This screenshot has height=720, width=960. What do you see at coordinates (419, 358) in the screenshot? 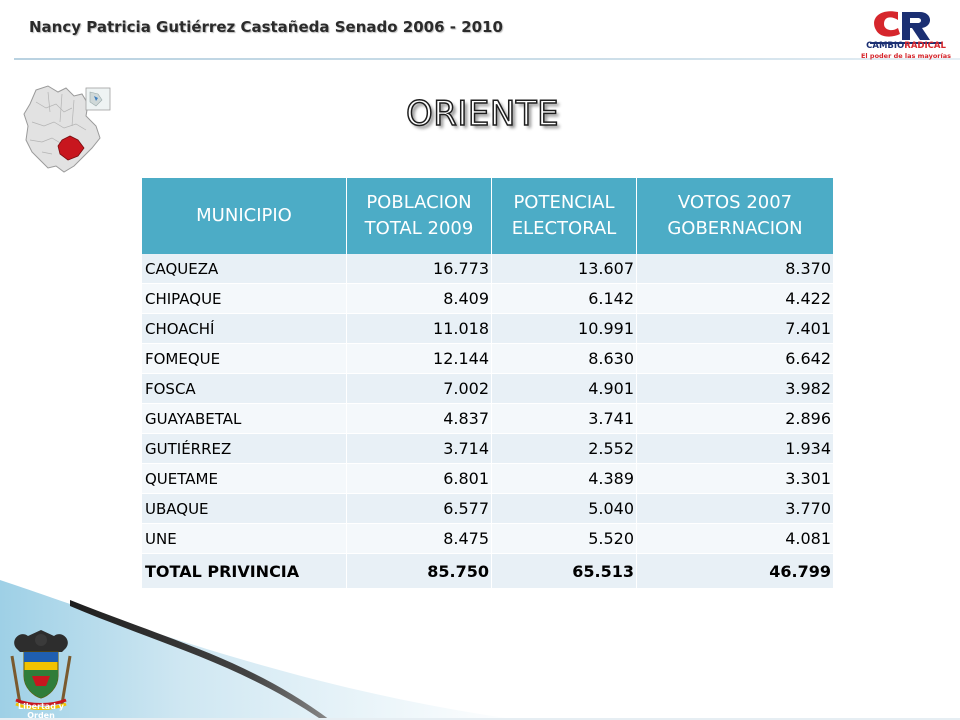
I see `cell-poblacion: 12.144` at bounding box center [419, 358].